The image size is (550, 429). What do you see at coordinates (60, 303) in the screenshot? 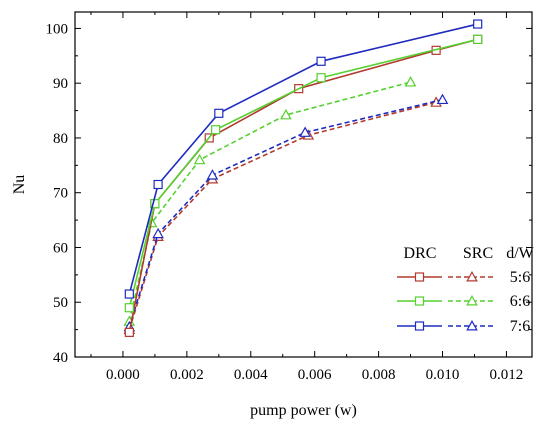
I see `y-tick-label: 50` at bounding box center [60, 303].